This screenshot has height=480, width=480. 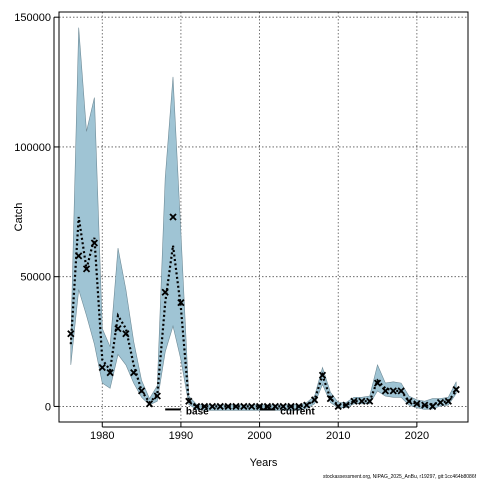 I want to click on x-tick-label: 2000, so click(x=259, y=436).